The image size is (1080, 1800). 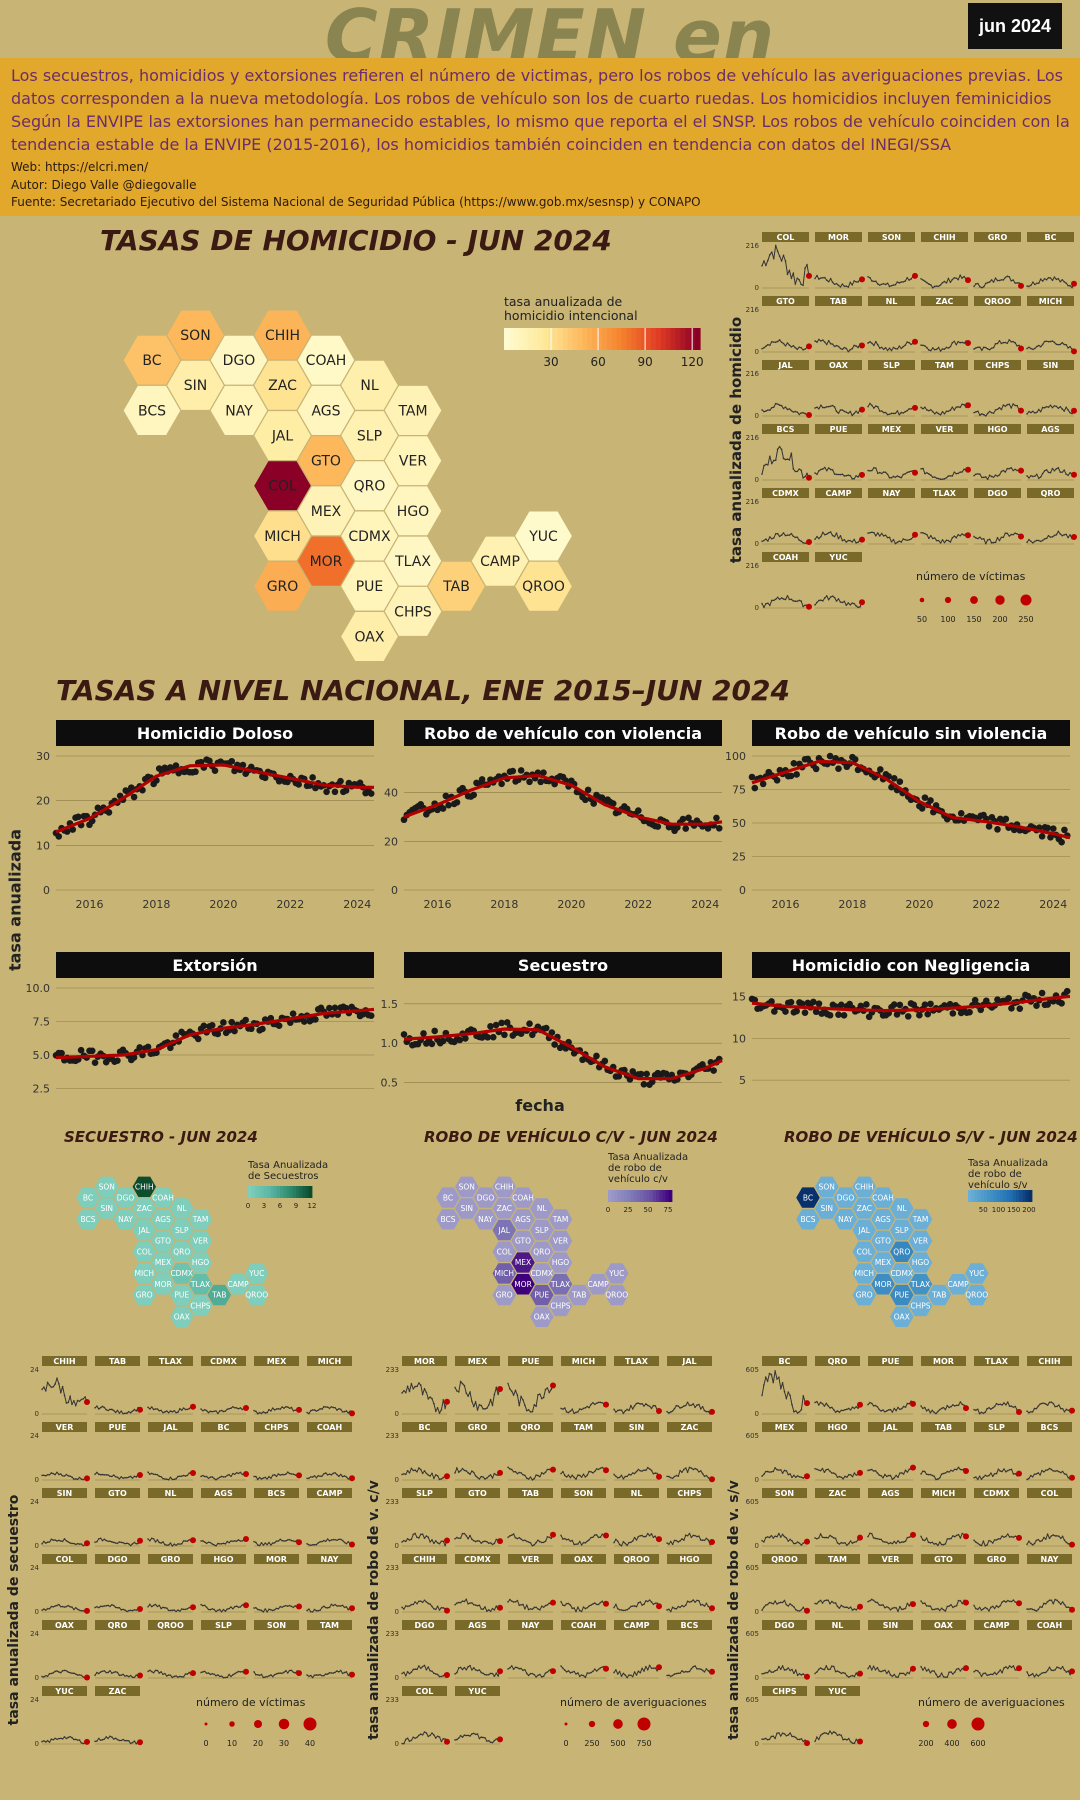 What do you see at coordinates (223, 1493) in the screenshot?
I see `svg-text: AGS` at bounding box center [223, 1493].